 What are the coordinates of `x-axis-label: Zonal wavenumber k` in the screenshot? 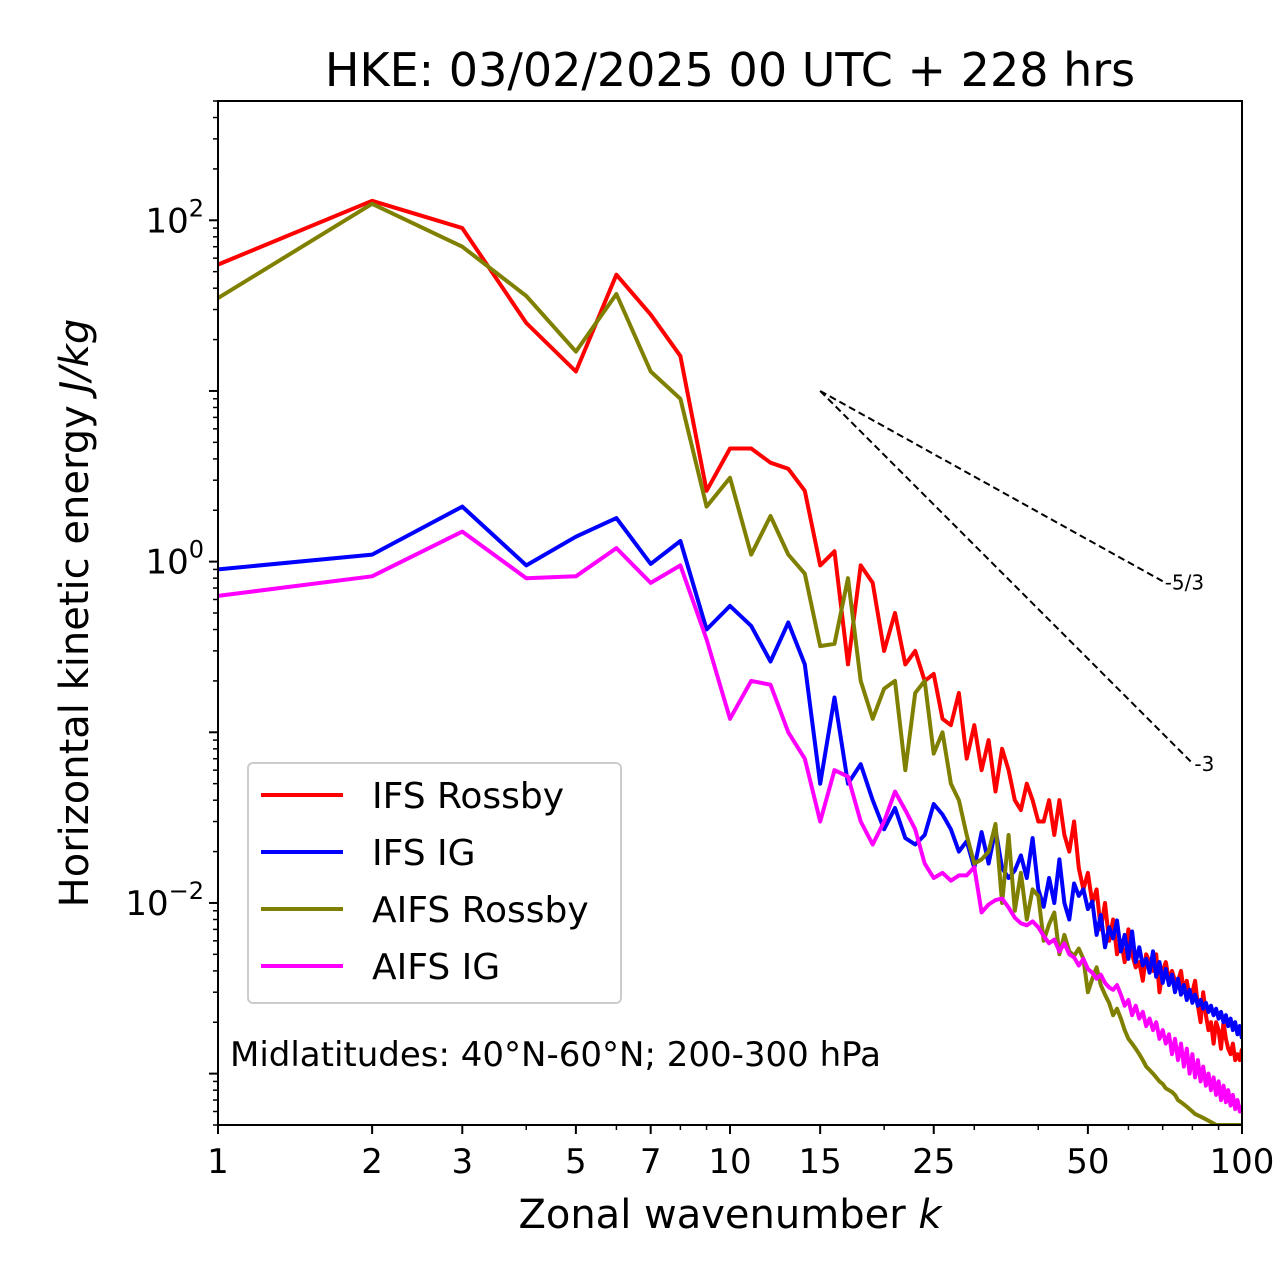 It's located at (730, 1215).